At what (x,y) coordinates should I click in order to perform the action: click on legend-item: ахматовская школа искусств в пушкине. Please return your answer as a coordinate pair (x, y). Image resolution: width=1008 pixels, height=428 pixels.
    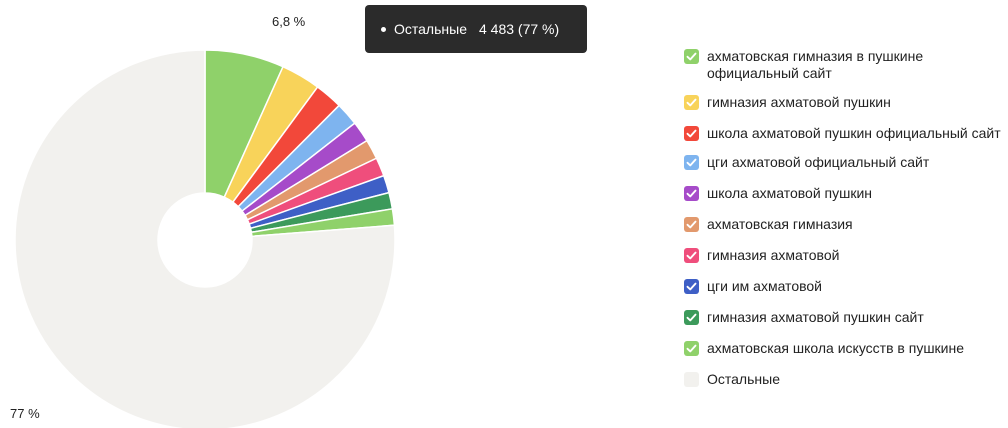
    Looking at the image, I should click on (846, 348).